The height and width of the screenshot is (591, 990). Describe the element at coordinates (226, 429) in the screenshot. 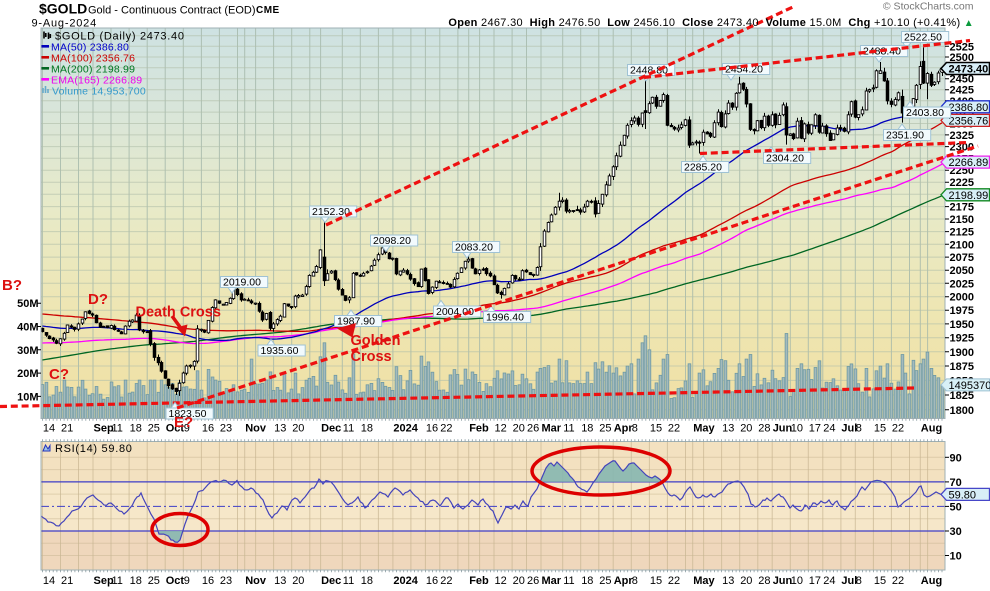

I see `svg-text: 23` at that location.